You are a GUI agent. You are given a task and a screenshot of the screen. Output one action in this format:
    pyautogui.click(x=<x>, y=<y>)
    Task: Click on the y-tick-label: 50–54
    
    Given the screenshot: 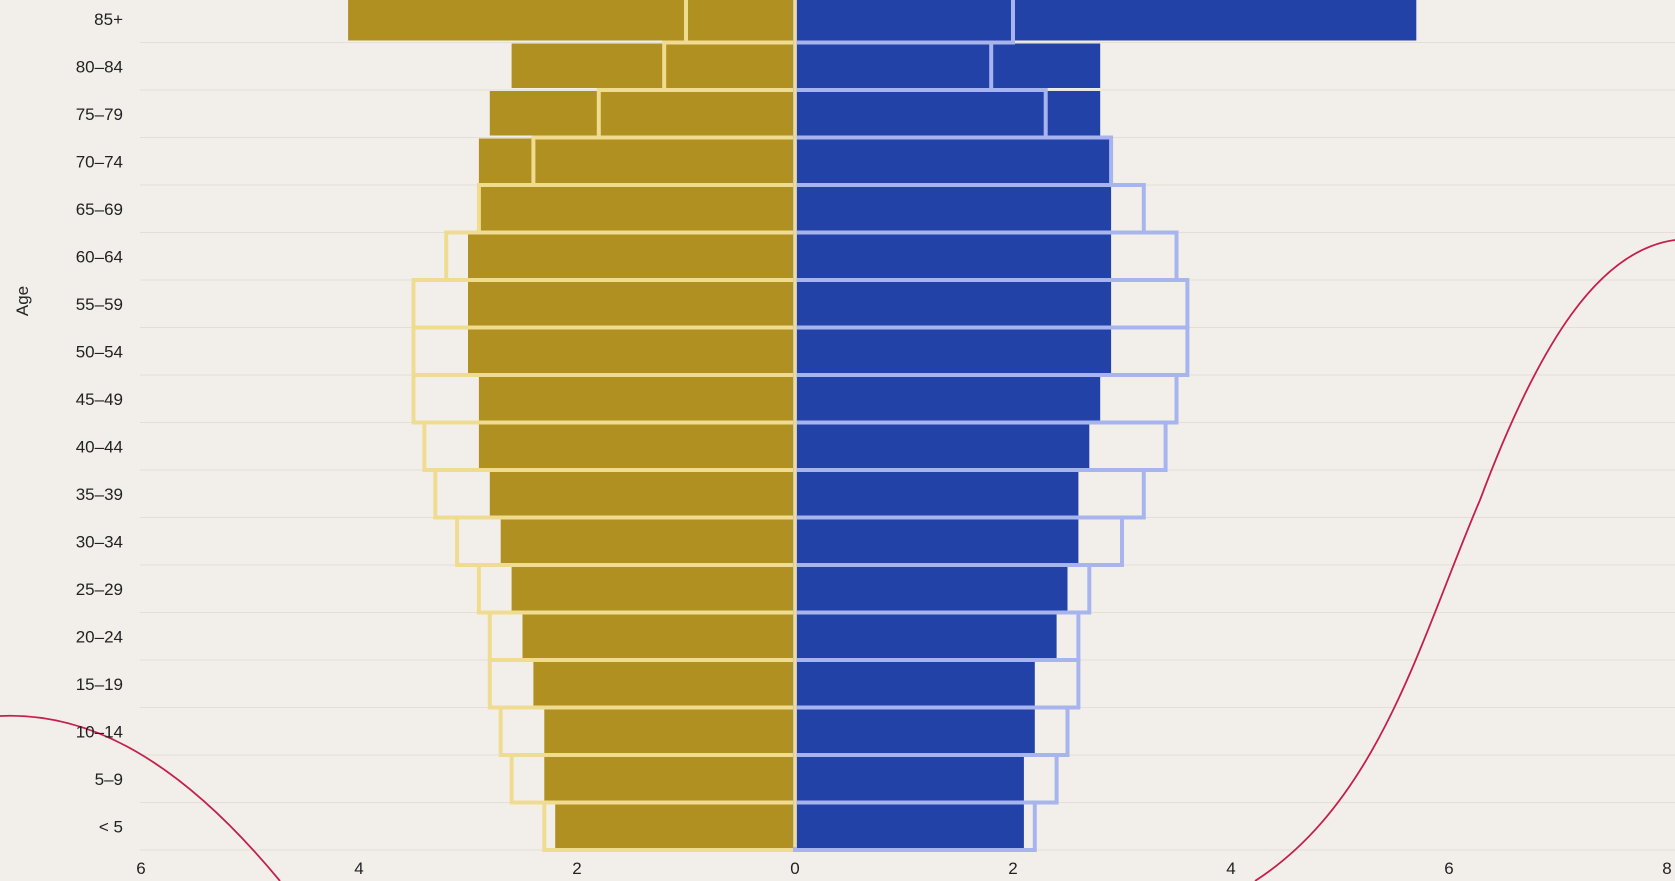 What is the action you would take?
    pyautogui.click(x=99, y=351)
    